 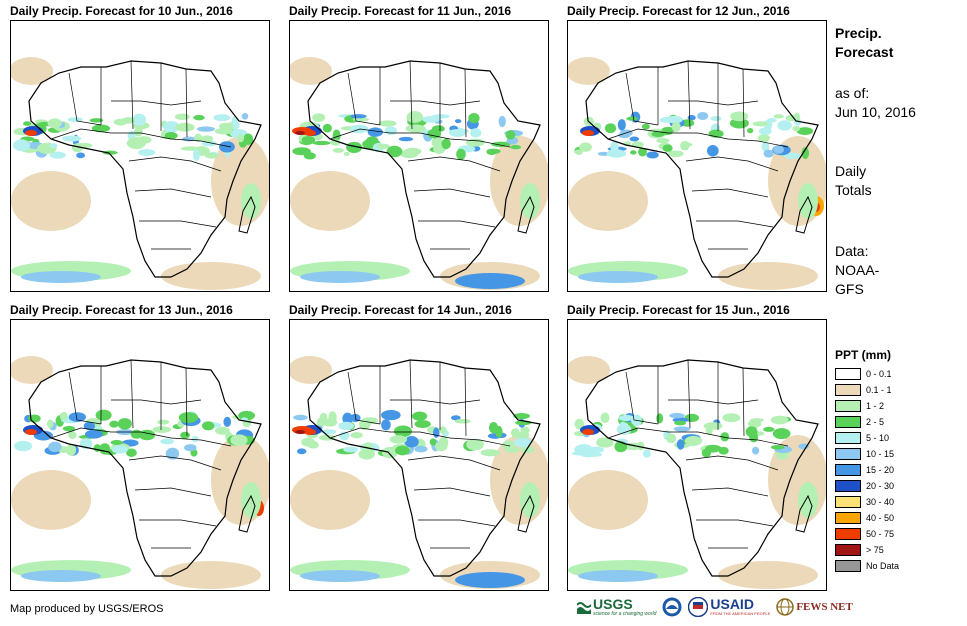 I want to click on legend-item: 30 - 40, so click(x=867, y=502).